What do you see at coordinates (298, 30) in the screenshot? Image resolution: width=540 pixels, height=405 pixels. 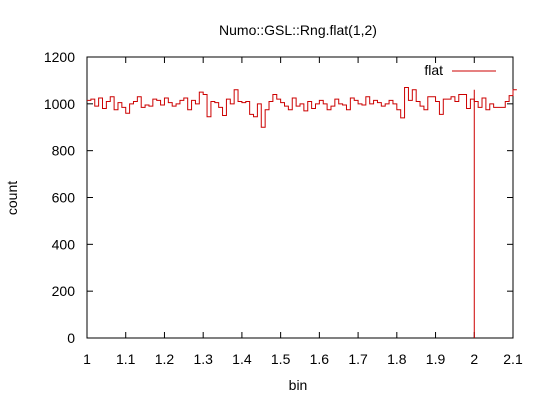 I see `chart-title: Numo::GSL::Rng.flat(1,2)` at bounding box center [298, 30].